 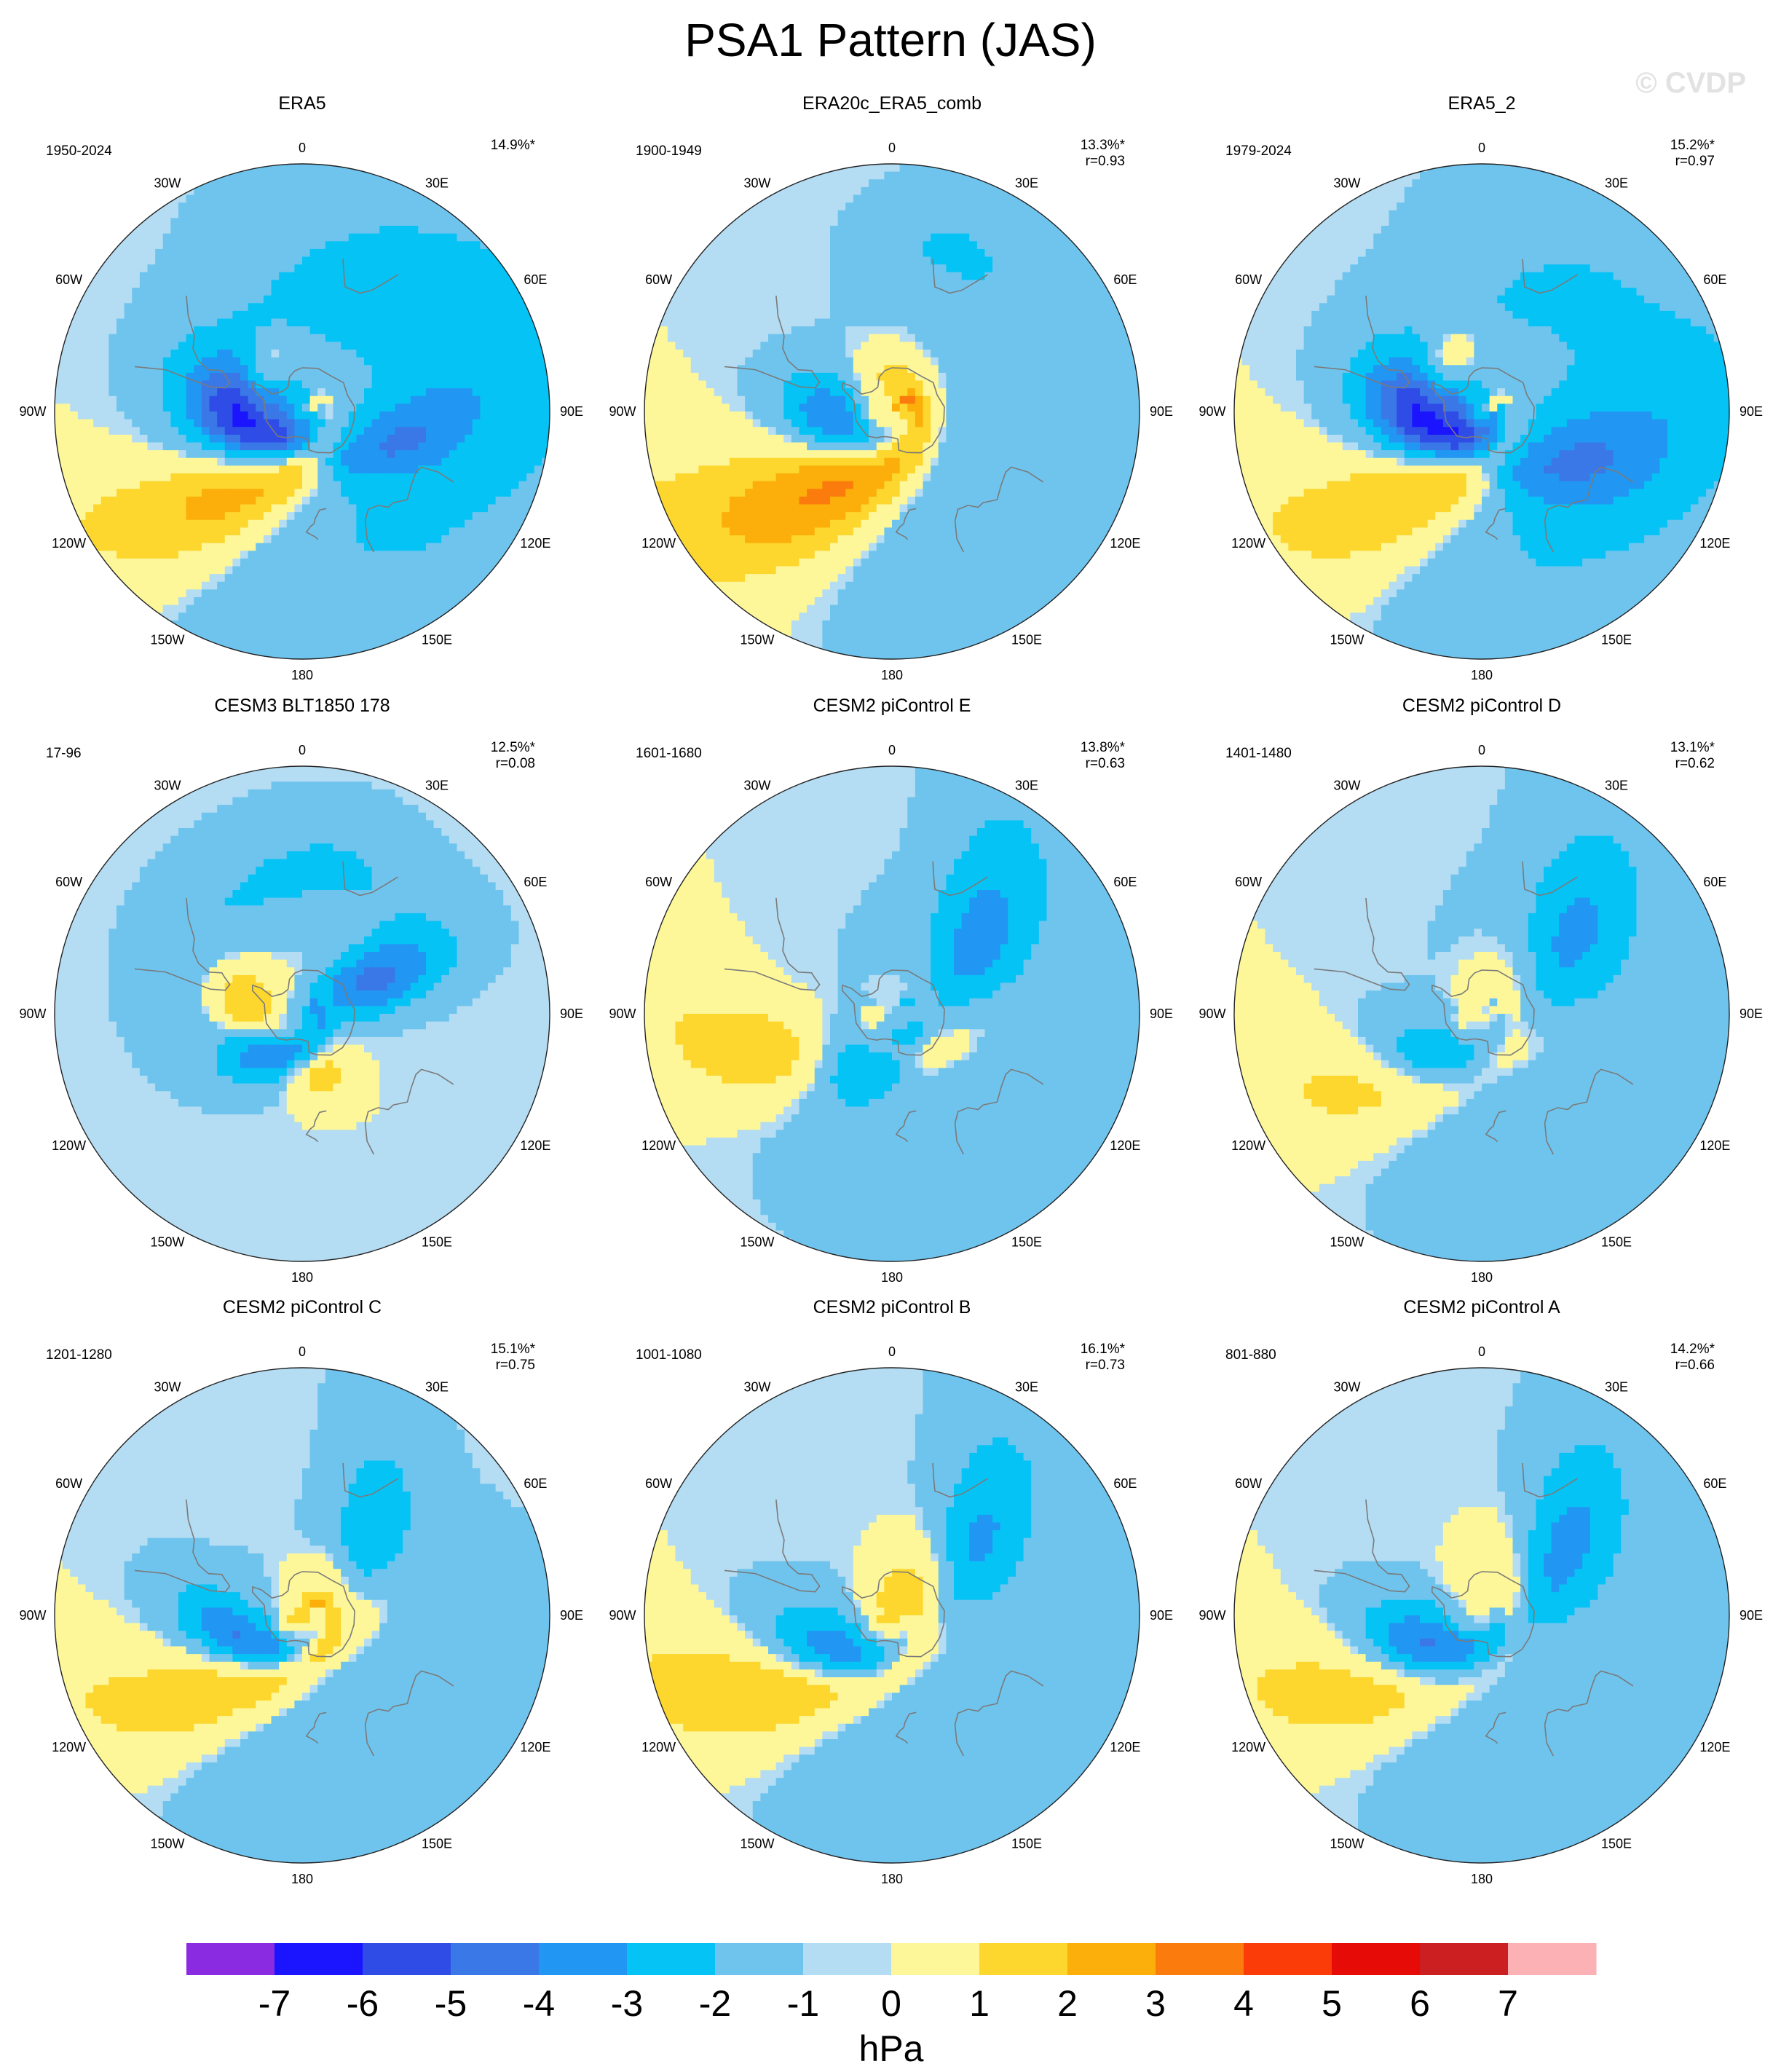 I want to click on panel-correlation: r=0.73, so click(x=1105, y=1365).